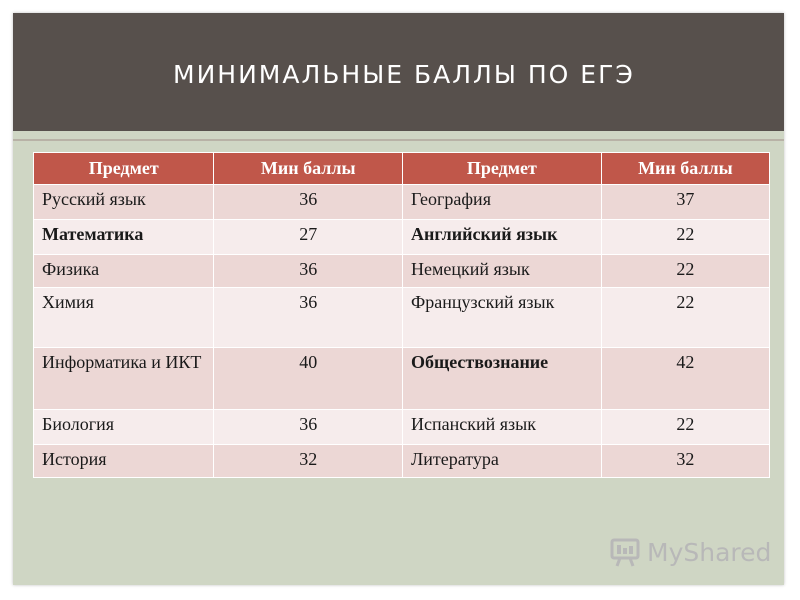  I want to click on column-header-score-2: Мин баллы, so click(685, 168).